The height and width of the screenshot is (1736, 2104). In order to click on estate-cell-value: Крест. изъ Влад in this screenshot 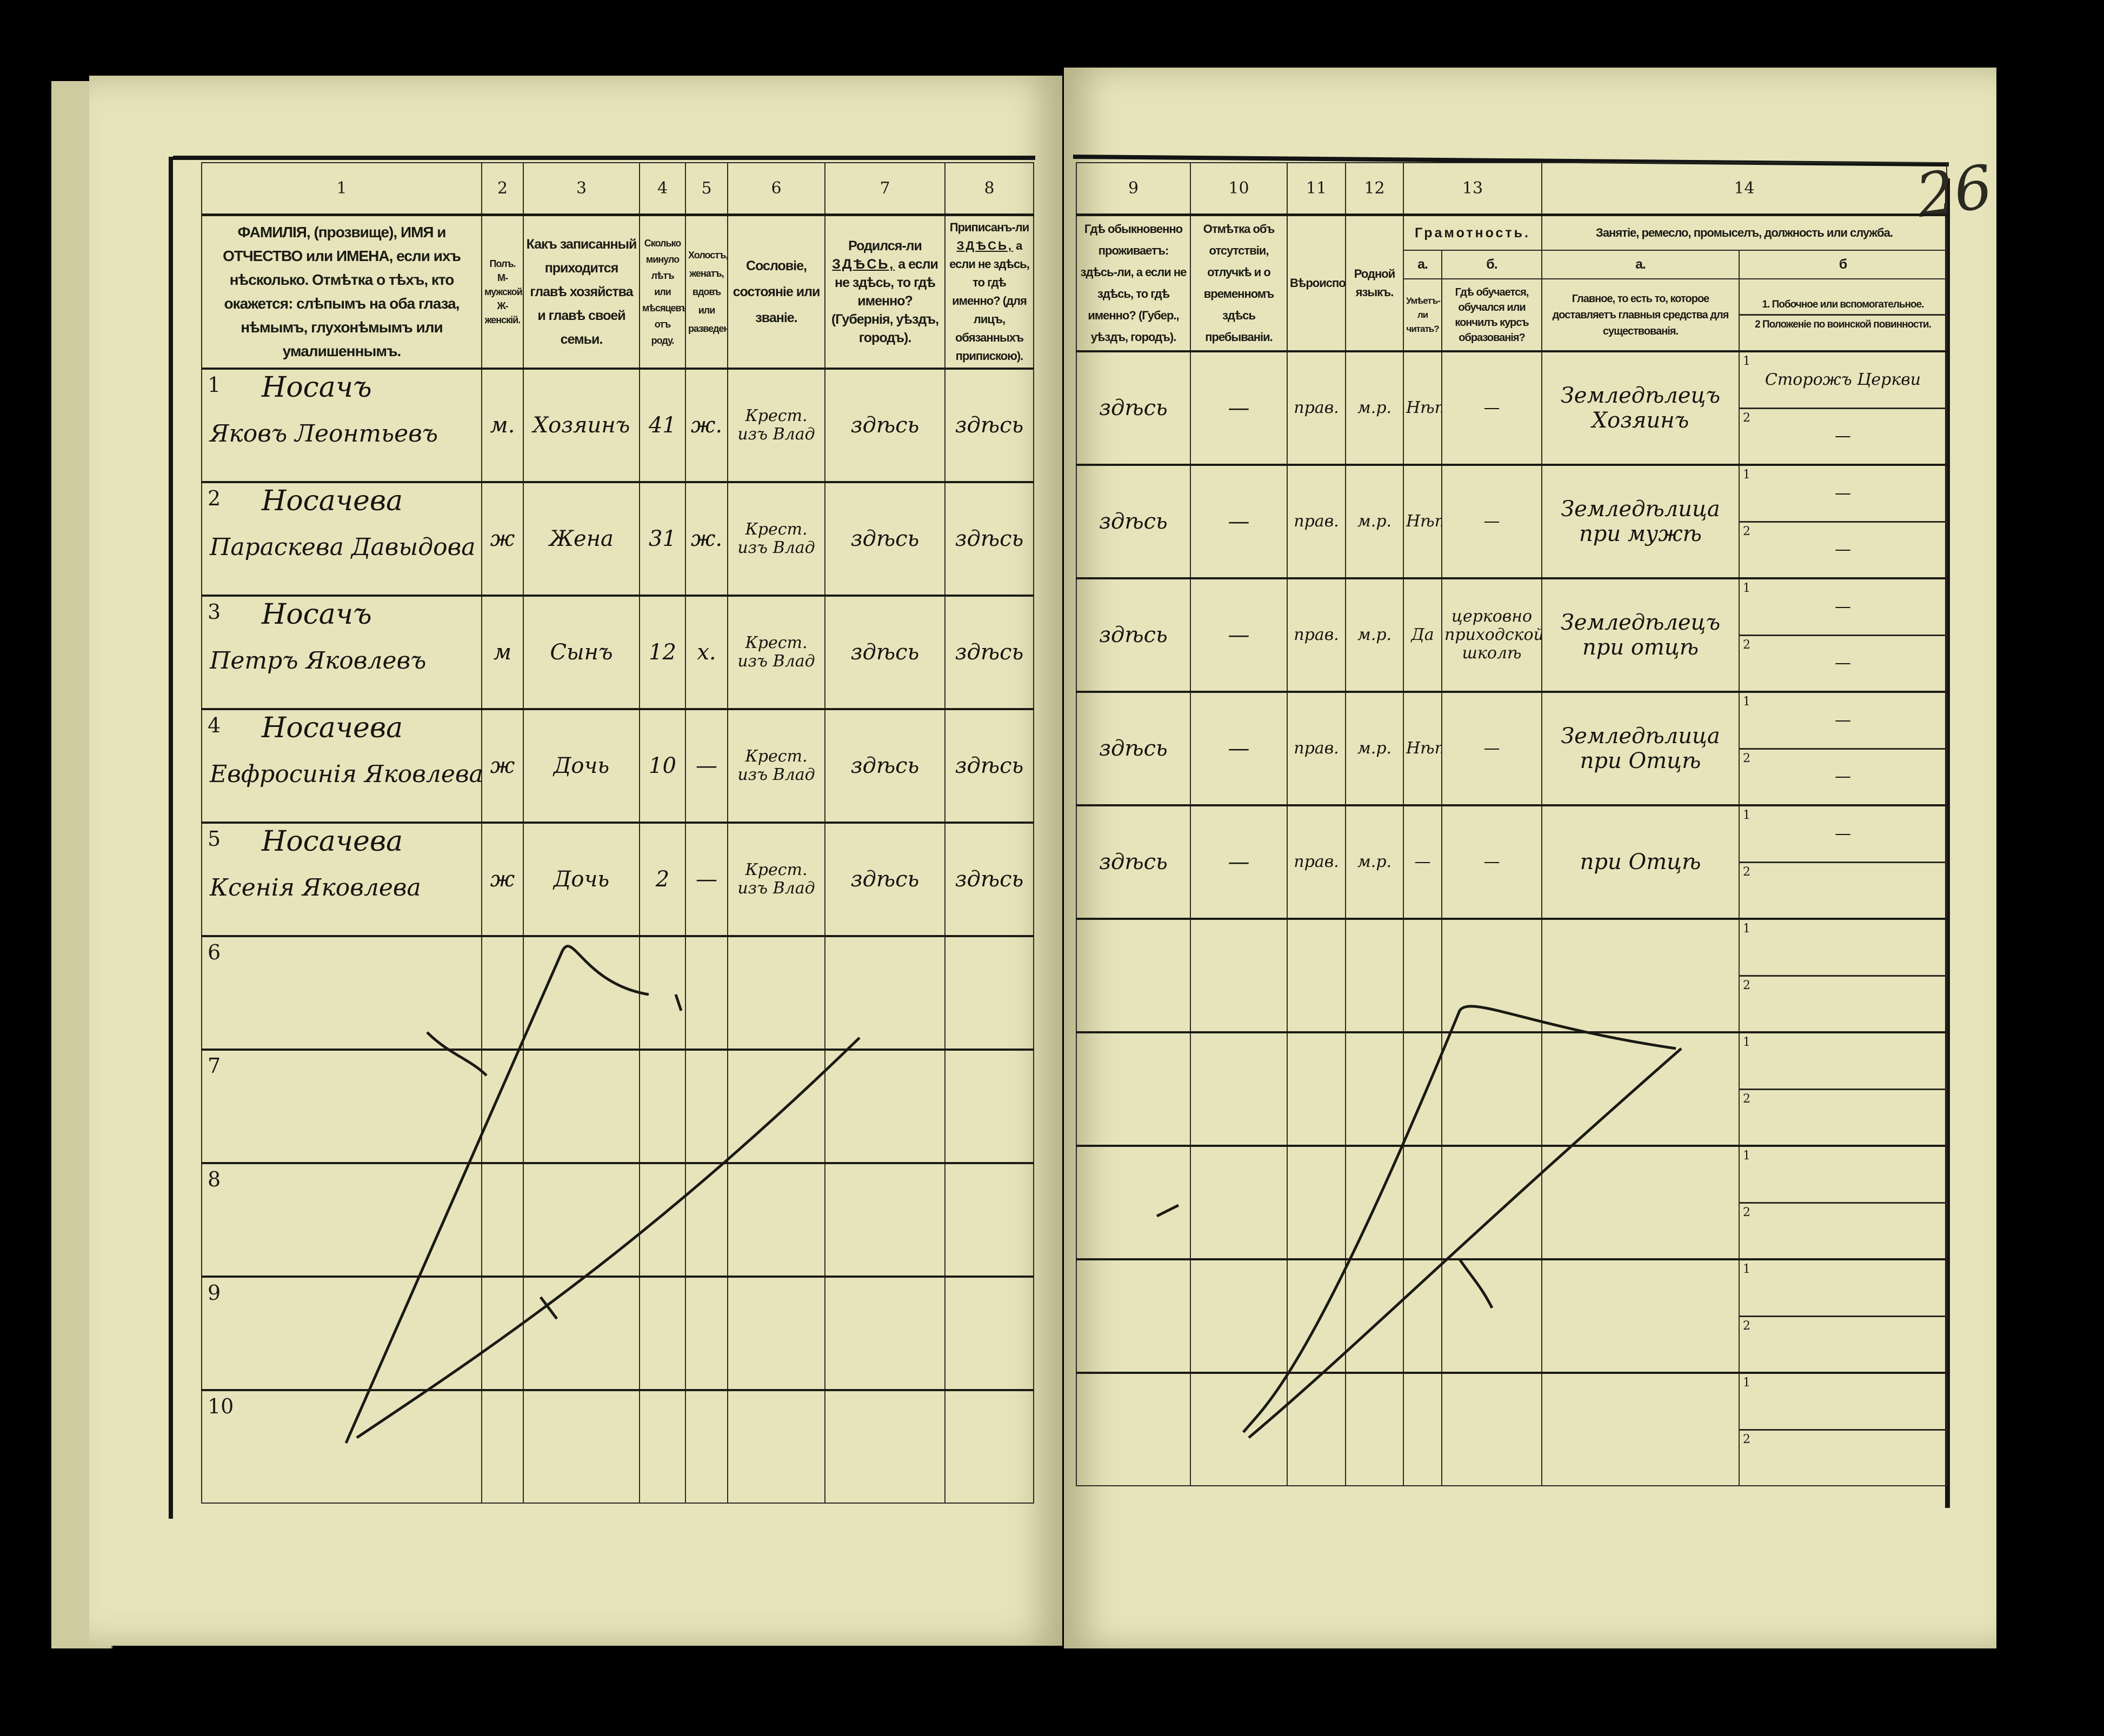, I will do `click(776, 652)`.